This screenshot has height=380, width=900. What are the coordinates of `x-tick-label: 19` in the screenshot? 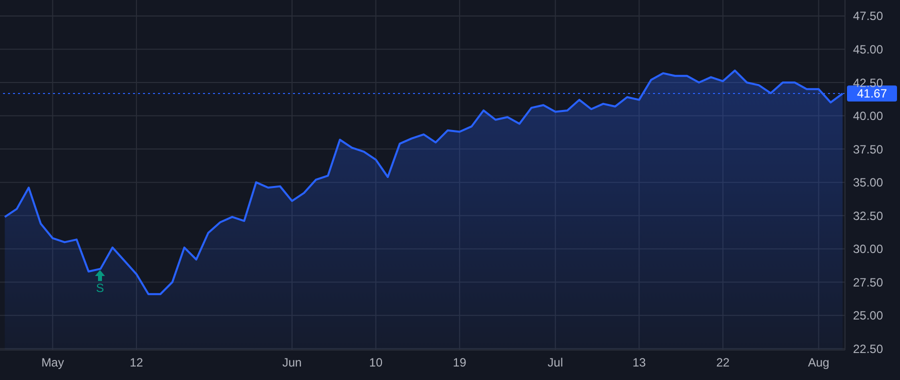 It's located at (459, 363).